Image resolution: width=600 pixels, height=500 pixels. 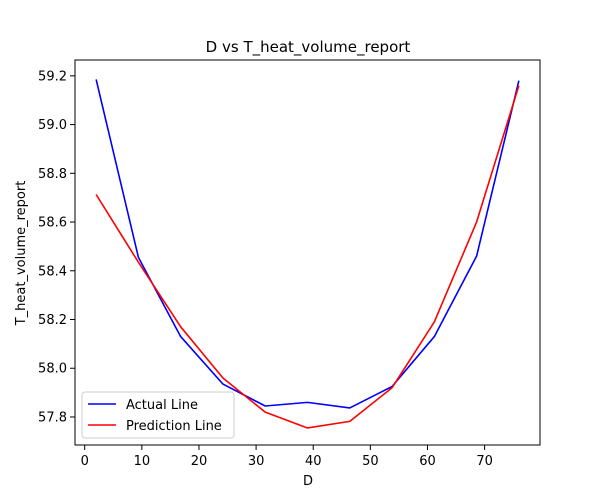 I want to click on legend-box, so click(x=158, y=415).